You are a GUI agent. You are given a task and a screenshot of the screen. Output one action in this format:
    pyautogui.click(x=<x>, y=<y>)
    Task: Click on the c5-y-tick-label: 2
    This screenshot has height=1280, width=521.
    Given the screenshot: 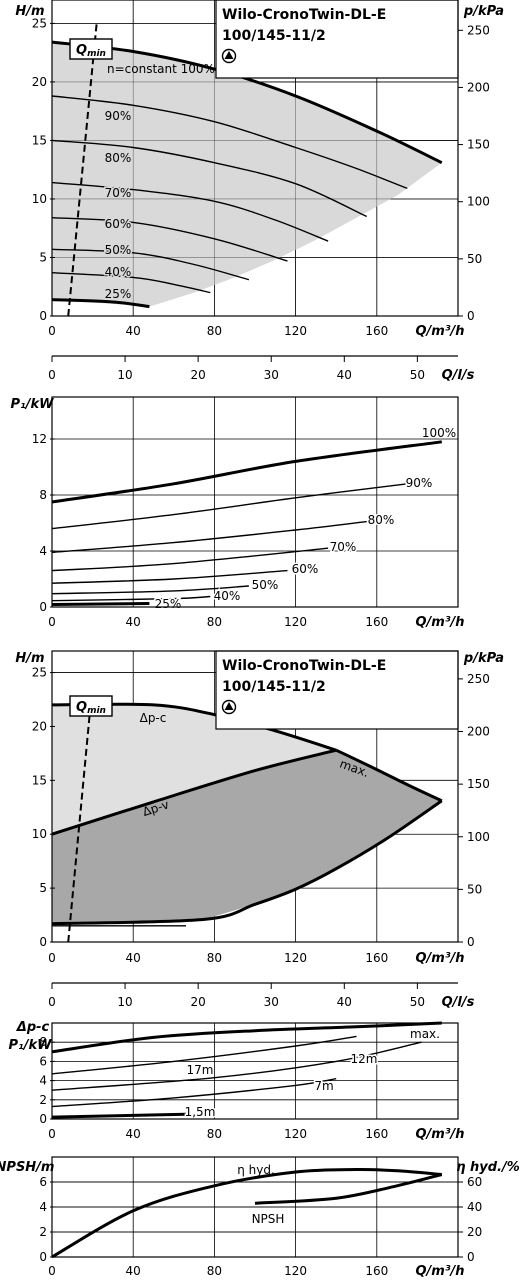 What is the action you would take?
    pyautogui.click(x=43, y=1232)
    